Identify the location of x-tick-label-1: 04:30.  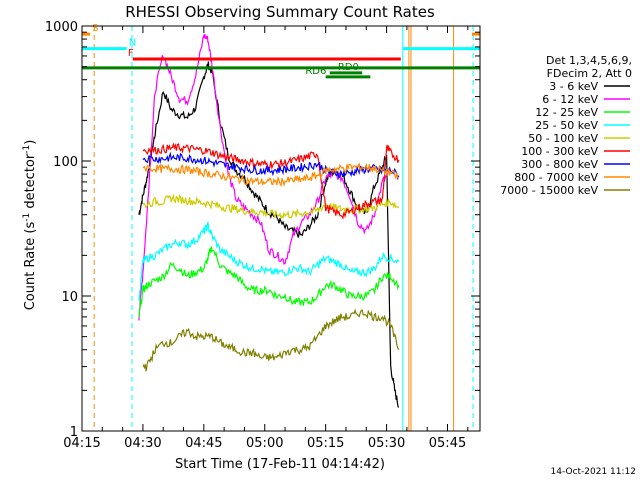
(142, 443).